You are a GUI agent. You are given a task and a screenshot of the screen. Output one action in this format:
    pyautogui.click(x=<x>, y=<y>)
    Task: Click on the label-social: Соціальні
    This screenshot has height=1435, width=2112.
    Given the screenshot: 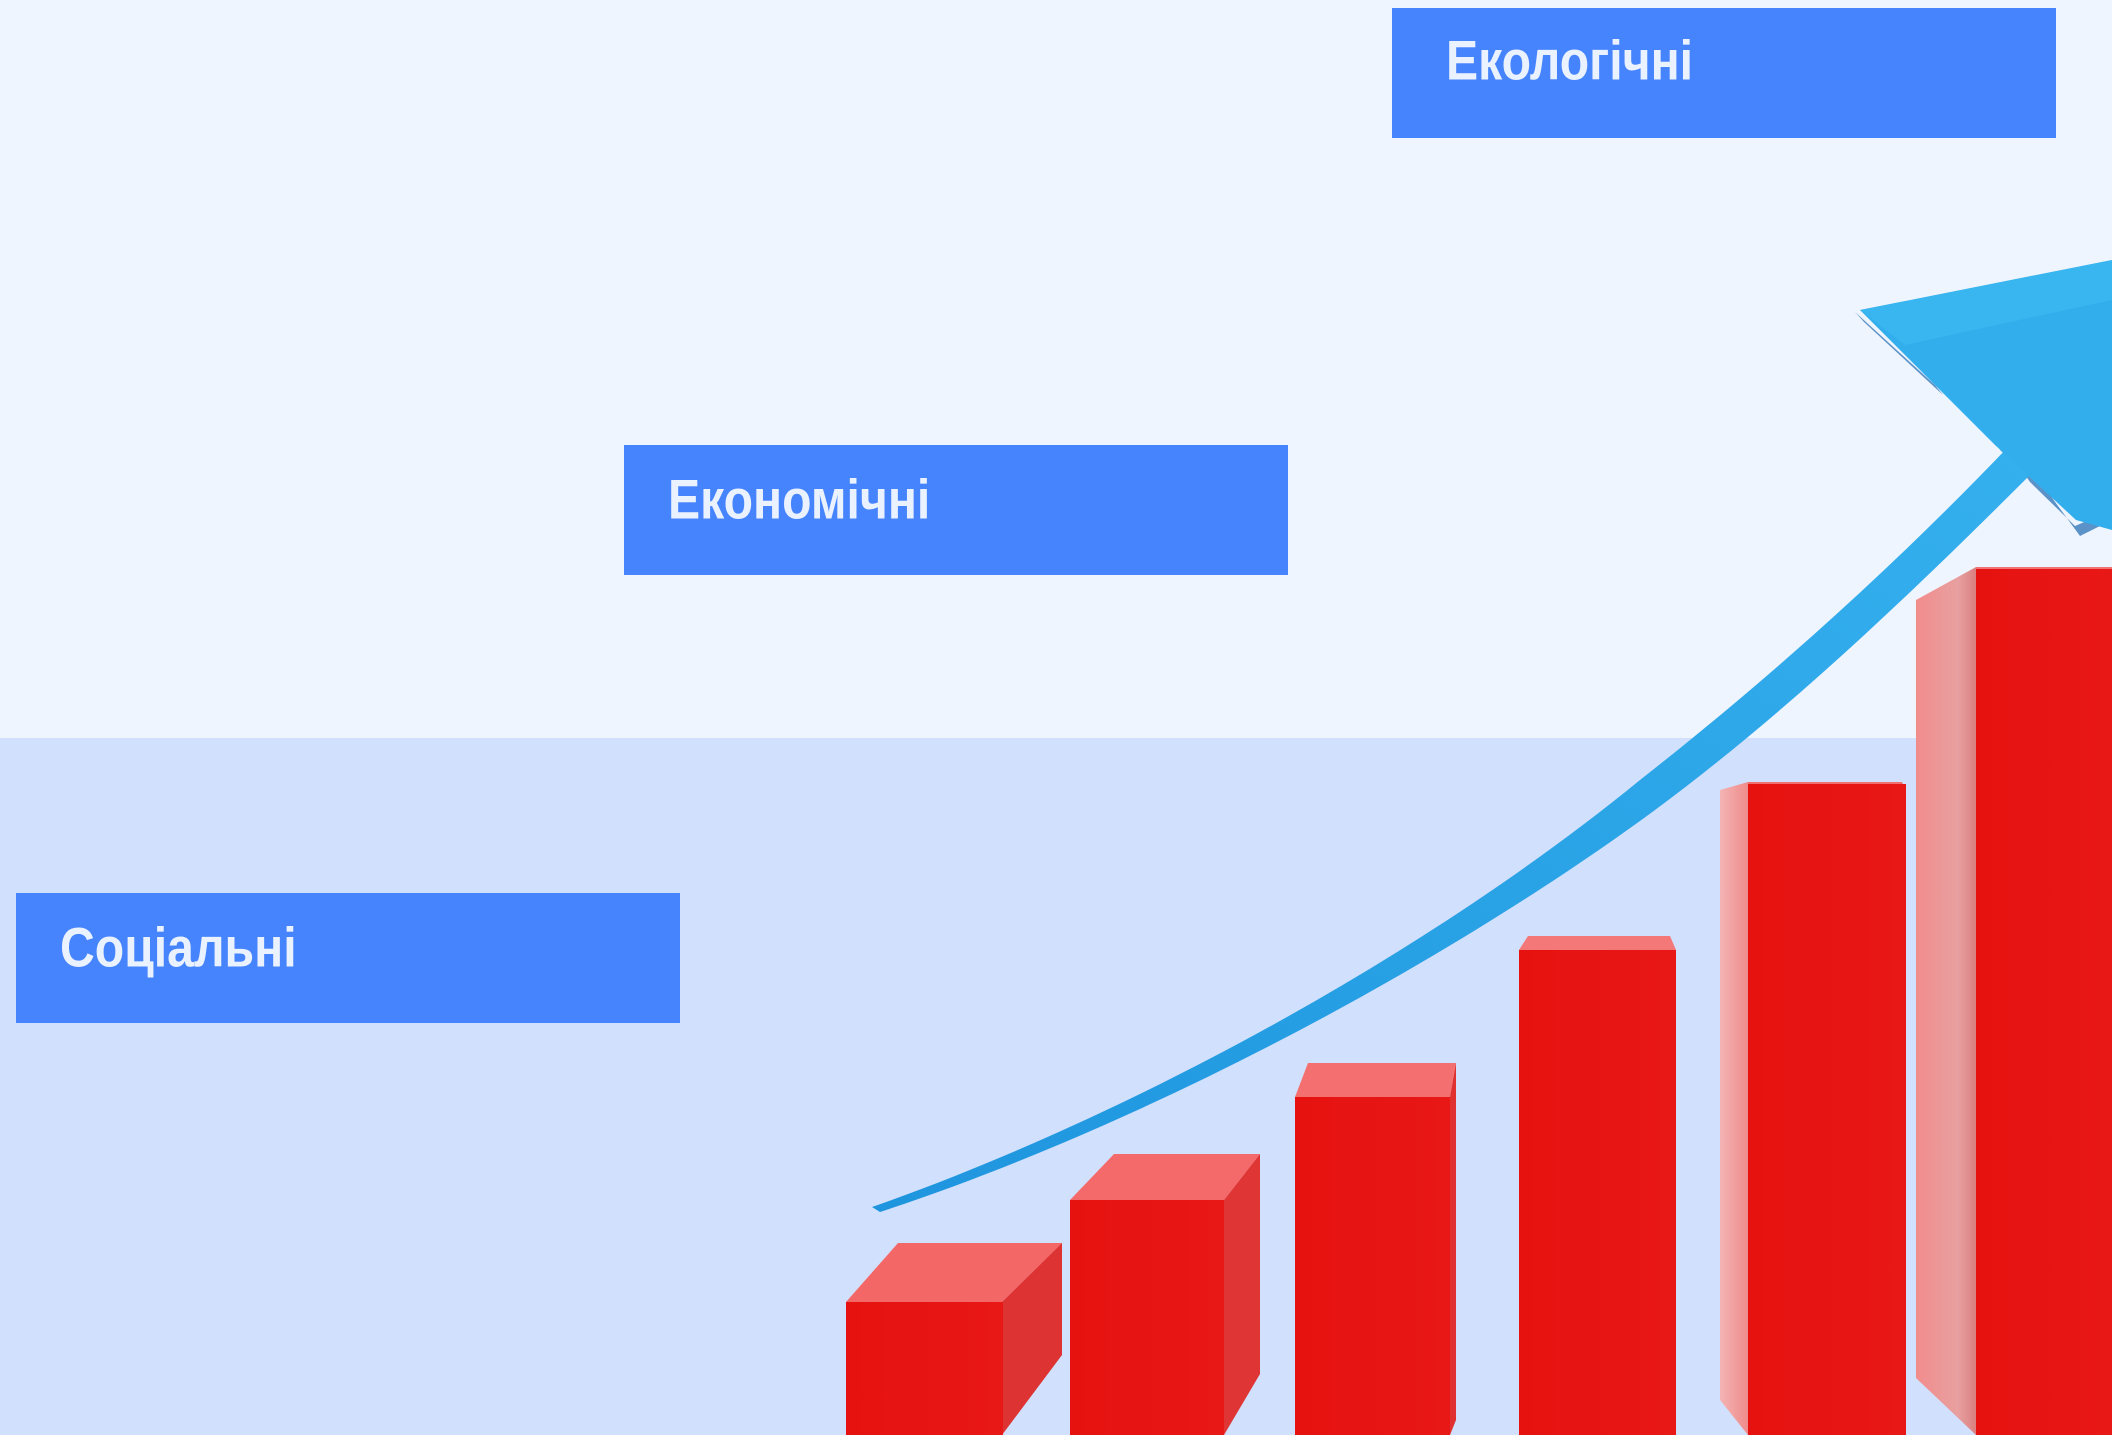 What is the action you would take?
    pyautogui.click(x=348, y=958)
    